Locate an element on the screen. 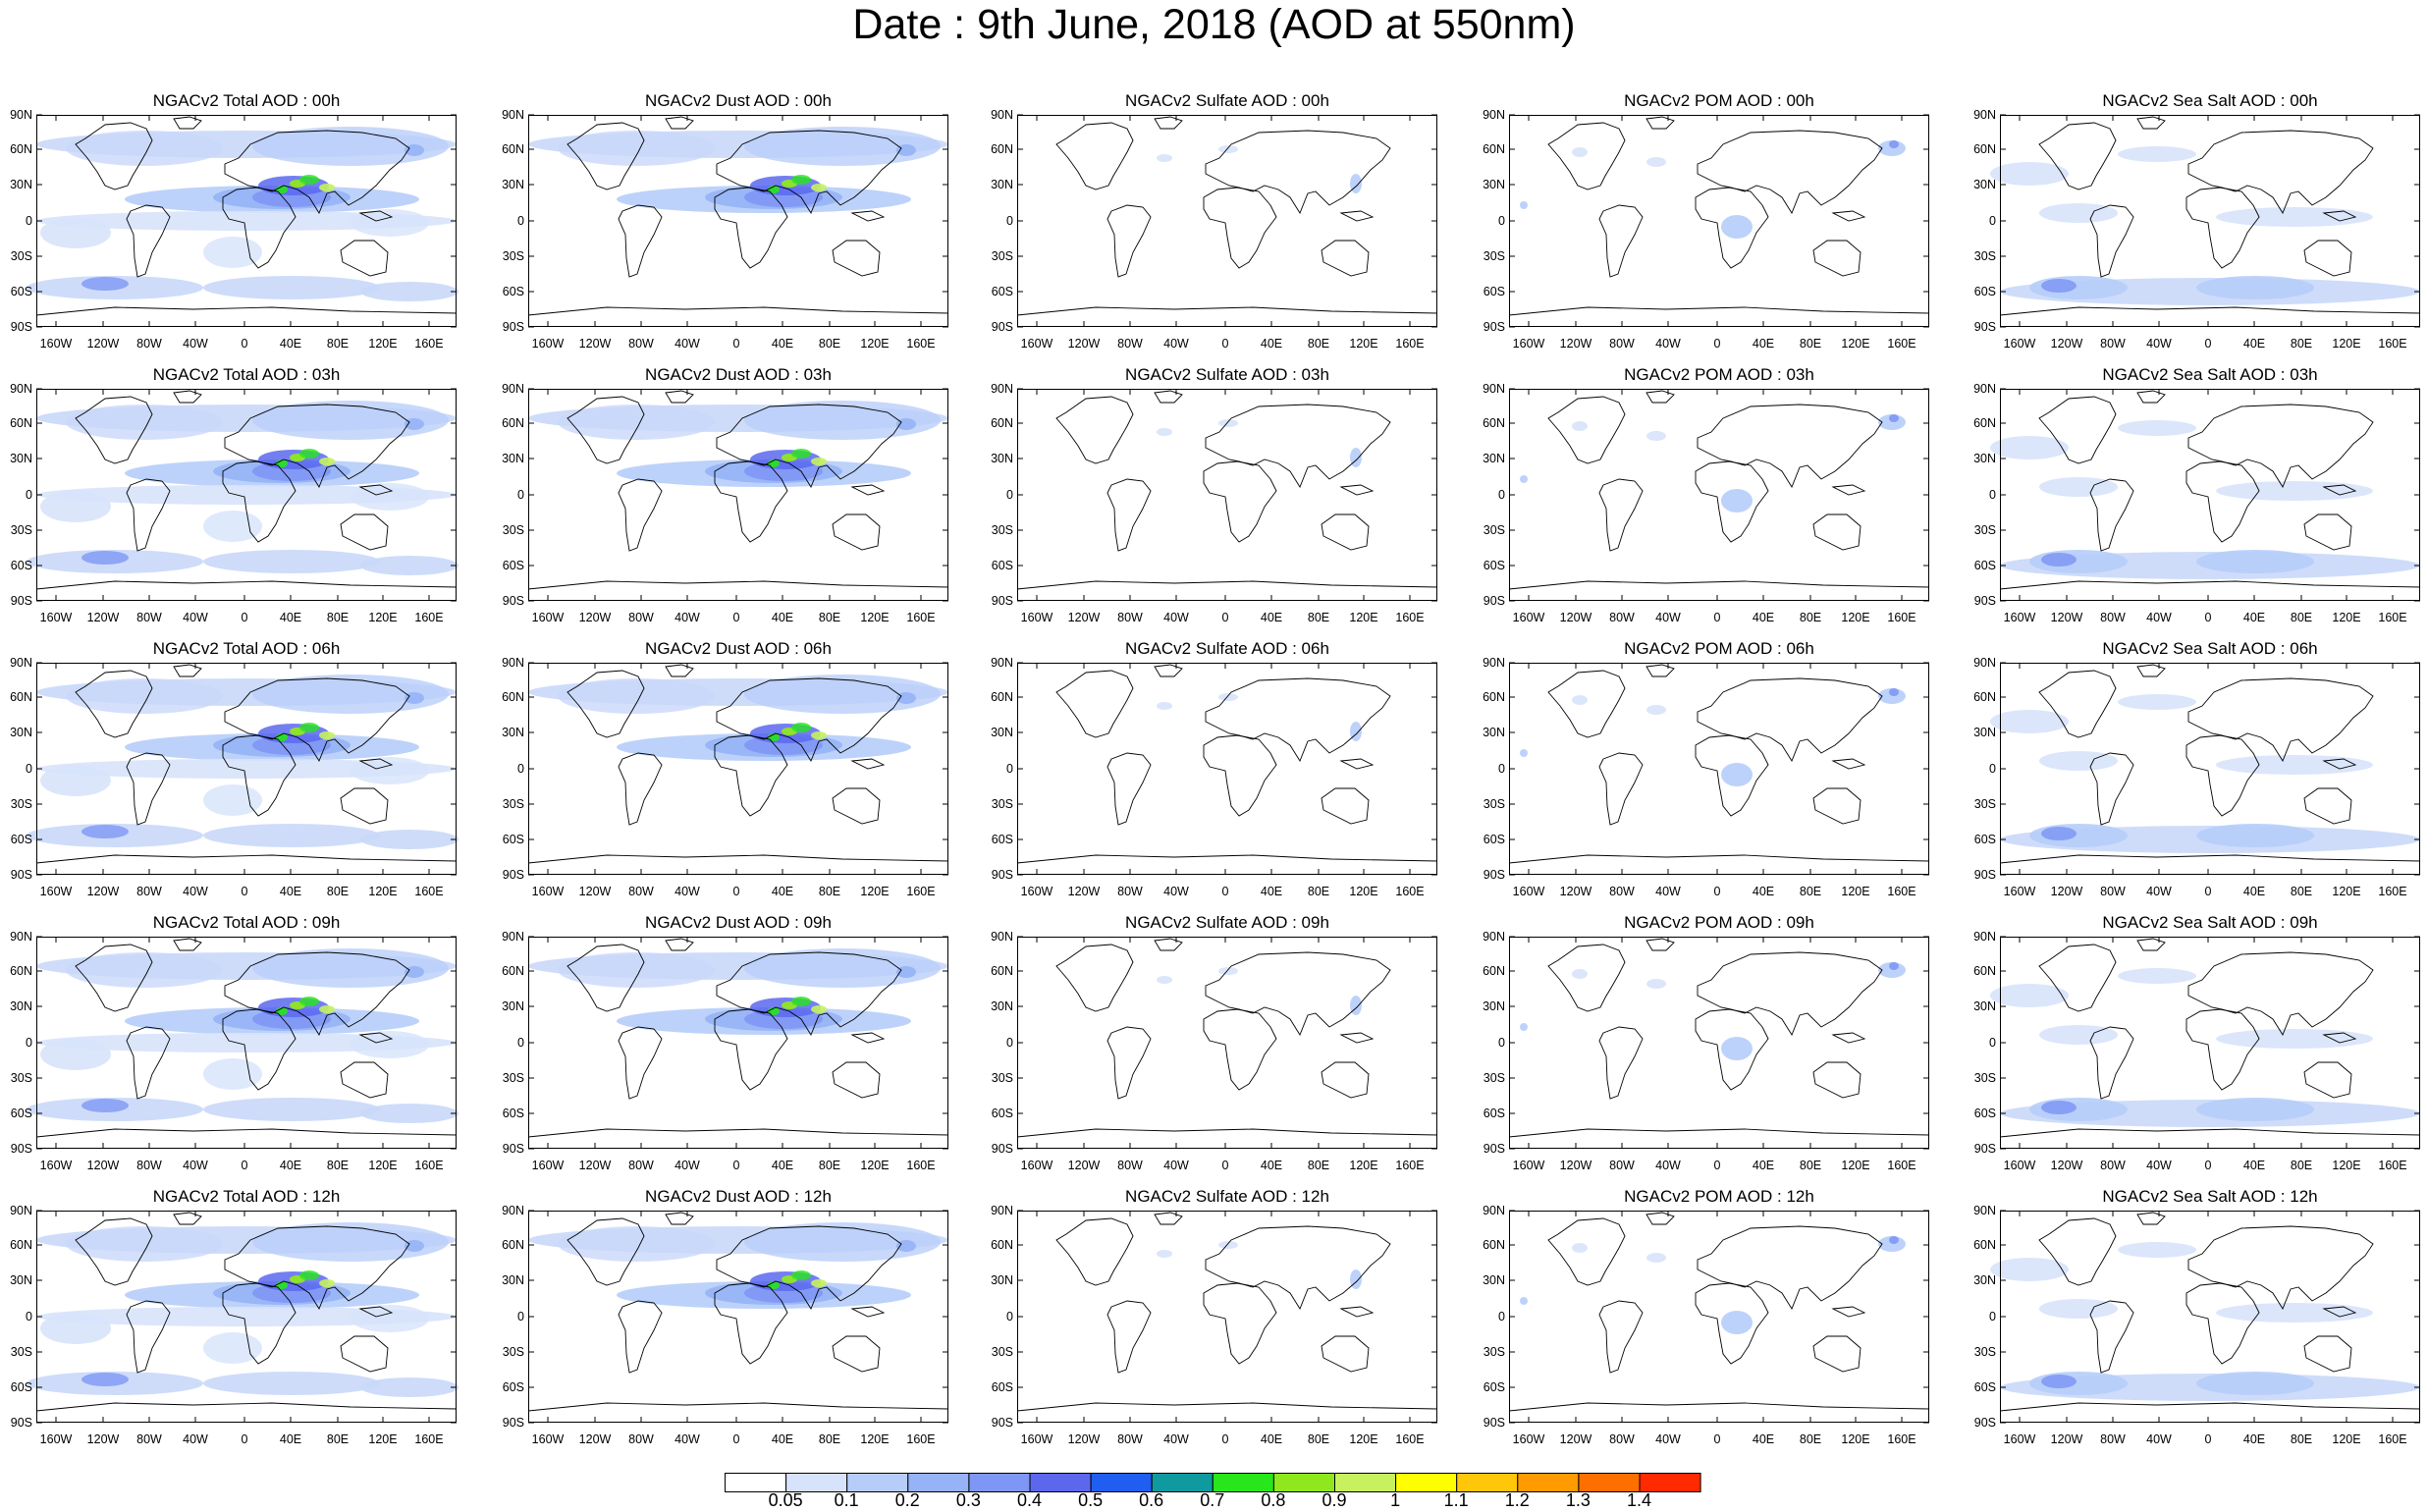  panel-title: NGACv2 Sea Salt AOD : 06h is located at coordinates (2210, 649).